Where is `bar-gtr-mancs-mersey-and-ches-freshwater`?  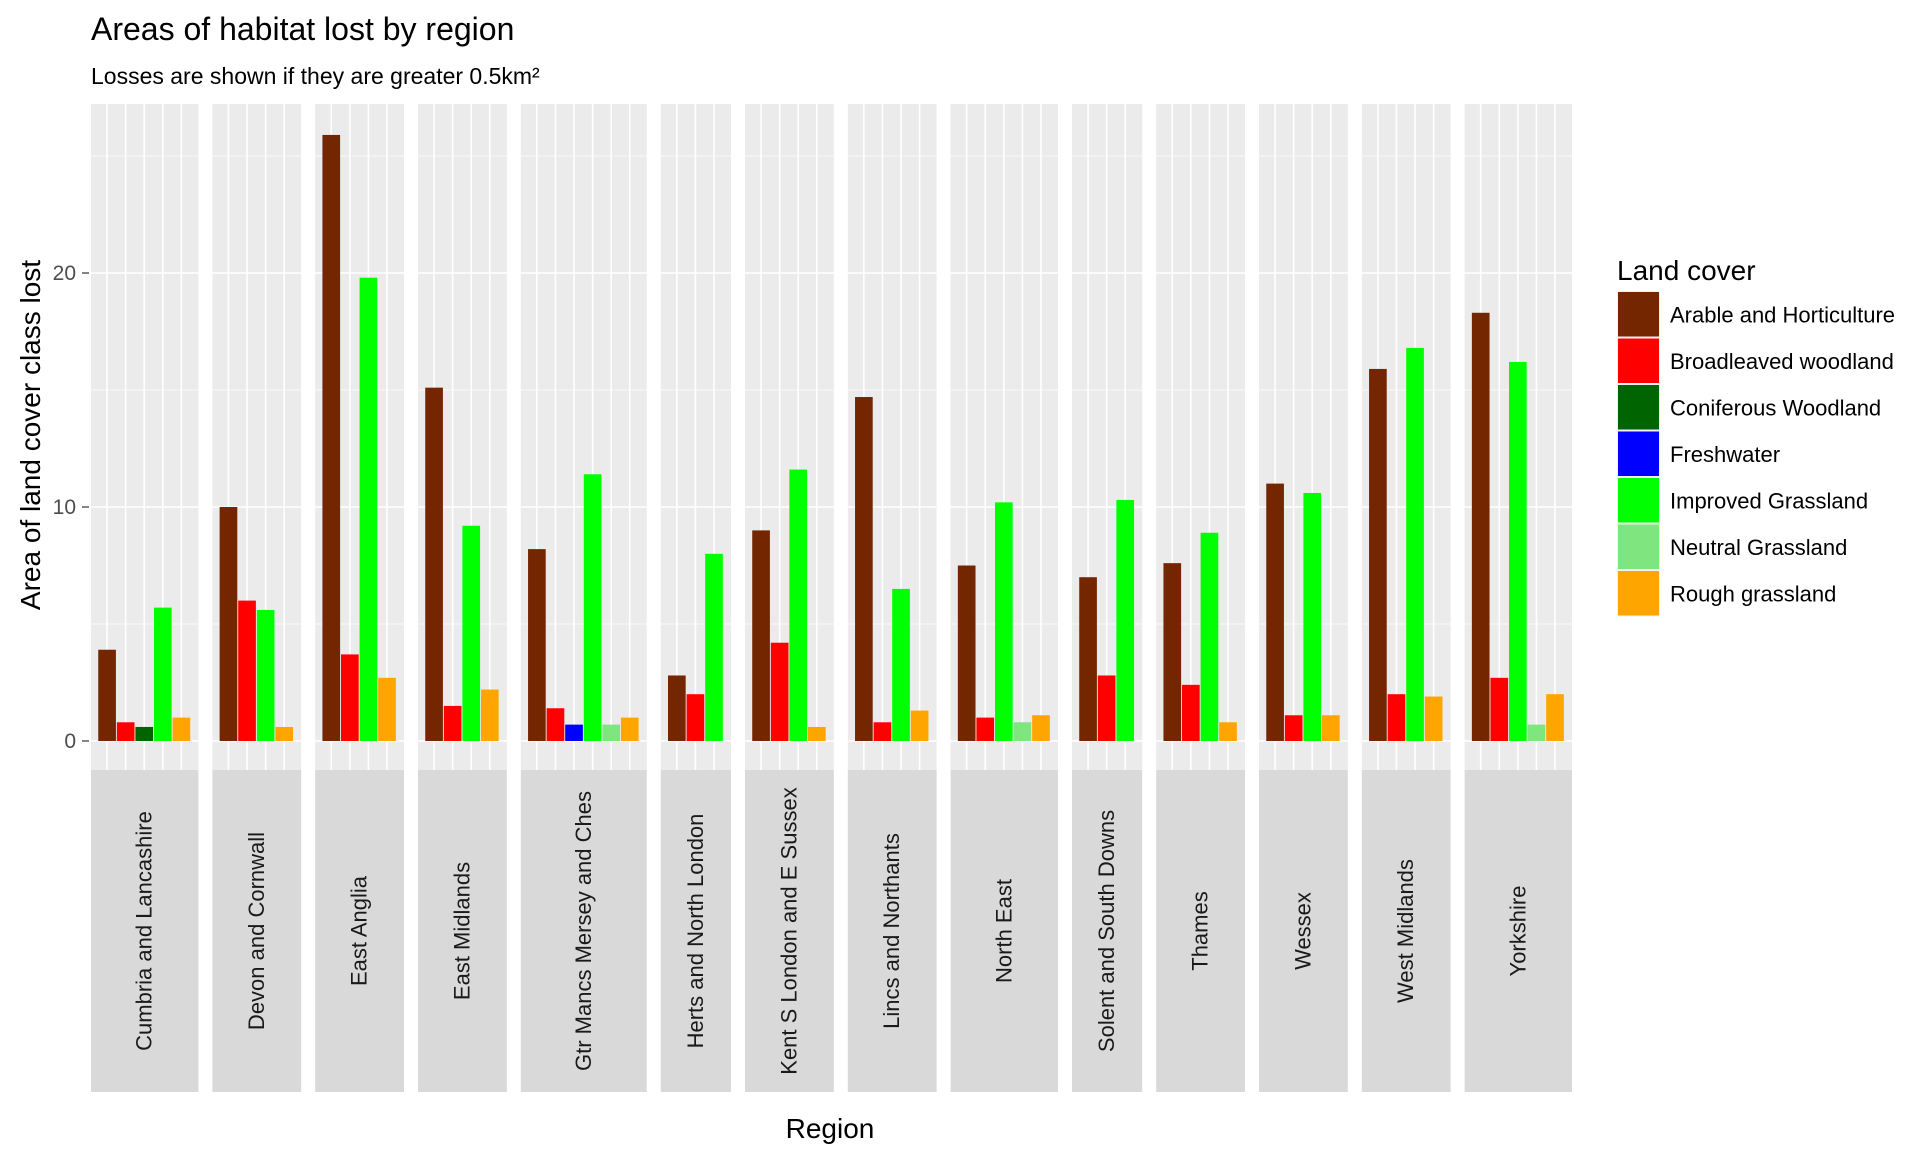 bar-gtr-mancs-mersey-and-ches-freshwater is located at coordinates (574, 732).